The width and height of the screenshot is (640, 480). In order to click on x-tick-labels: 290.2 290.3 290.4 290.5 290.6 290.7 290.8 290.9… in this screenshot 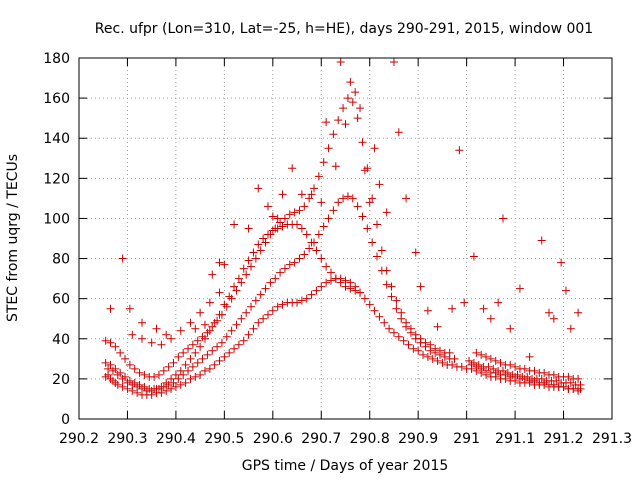, I will do `click(345, 439)`.